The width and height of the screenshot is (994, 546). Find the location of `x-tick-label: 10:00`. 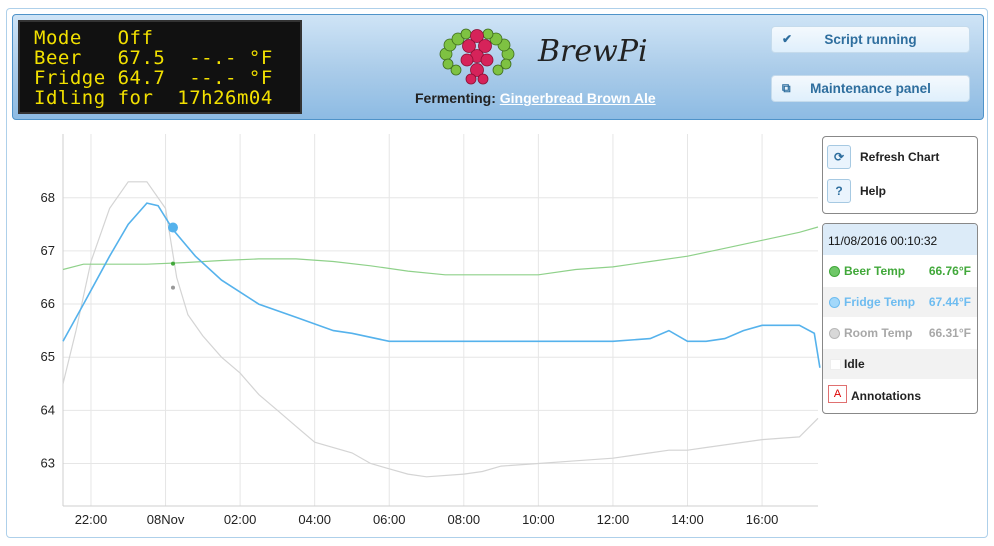

x-tick-label: 10:00 is located at coordinates (538, 519).